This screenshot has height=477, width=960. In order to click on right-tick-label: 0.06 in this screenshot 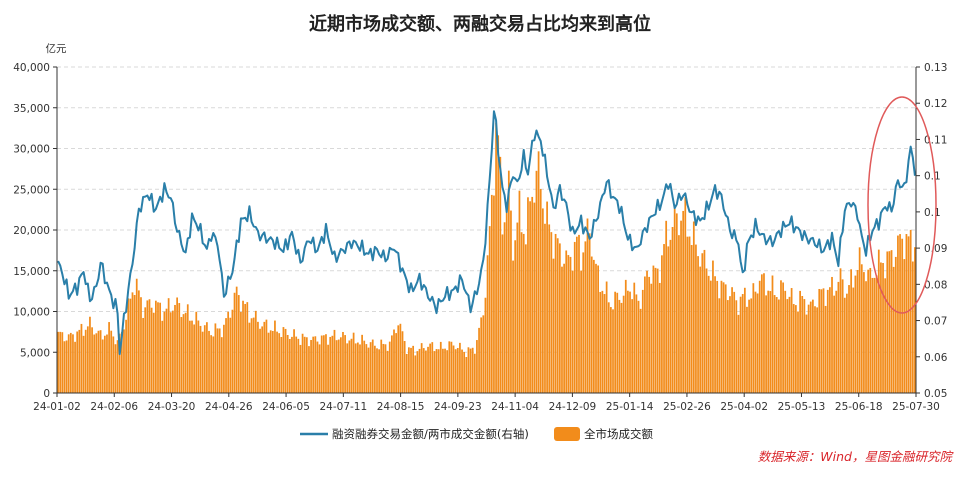, I will do `click(936, 358)`.